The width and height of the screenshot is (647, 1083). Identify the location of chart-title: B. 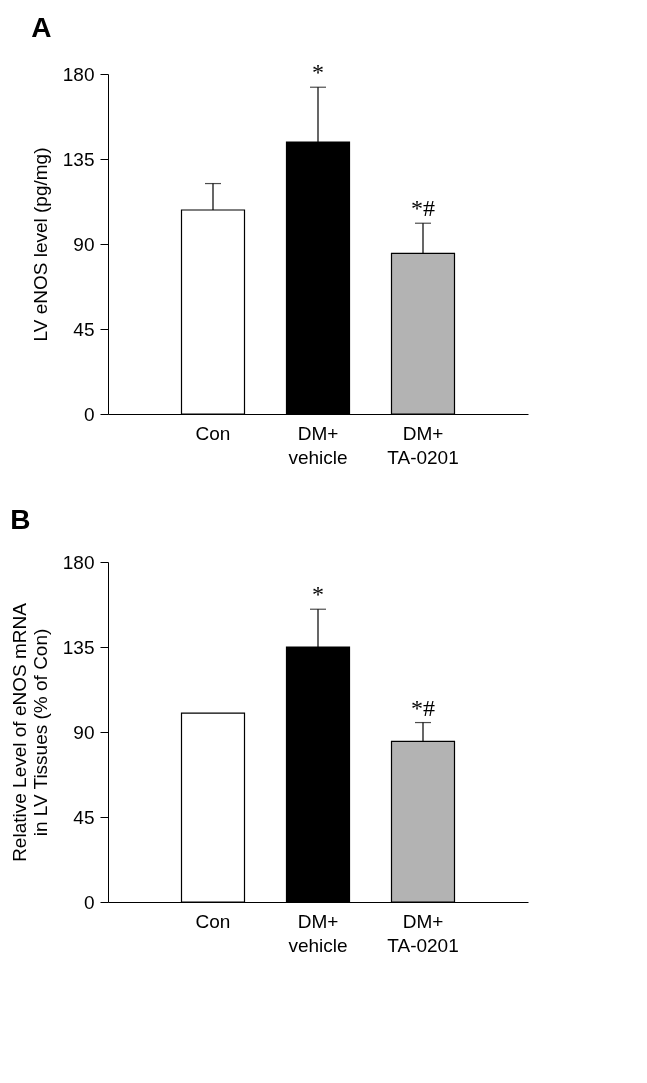
(20, 519).